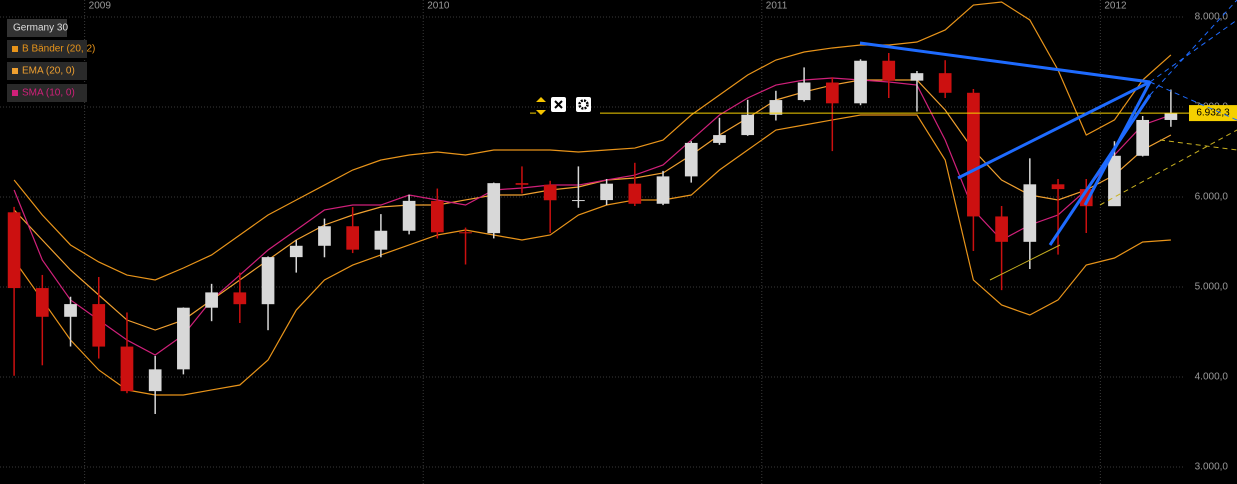 The width and height of the screenshot is (1237, 484). I want to click on price-label-box, so click(1213, 113).